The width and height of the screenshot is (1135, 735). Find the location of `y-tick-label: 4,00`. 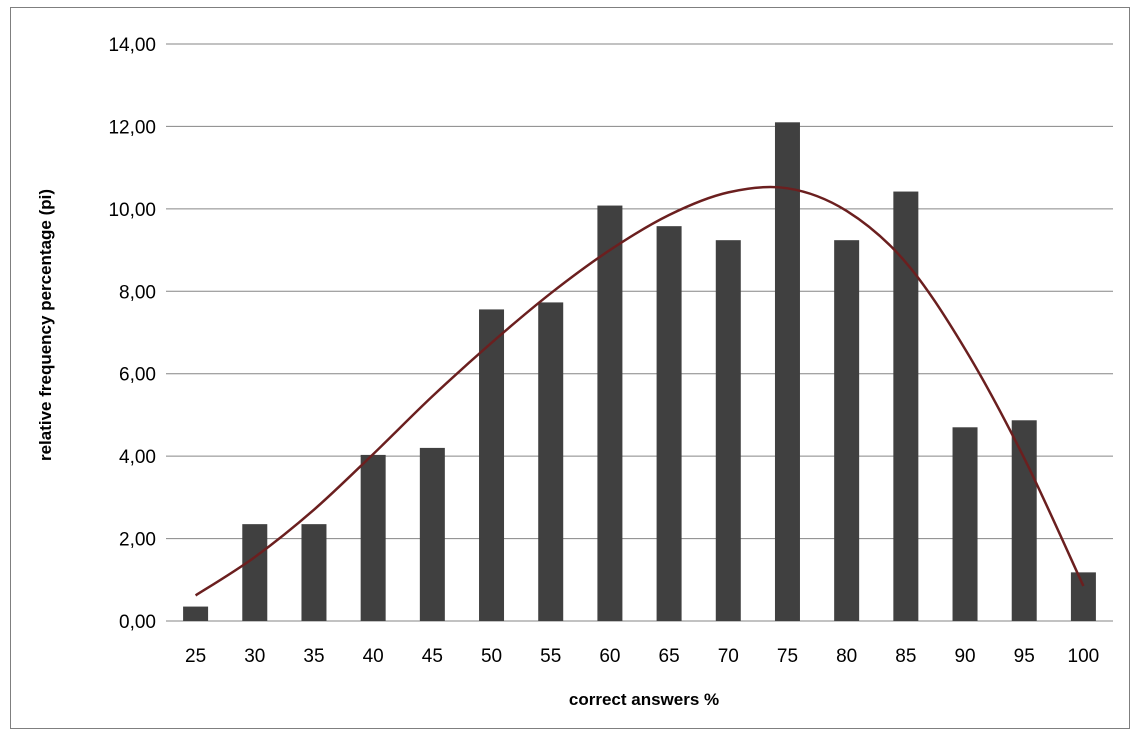

y-tick-label: 4,00 is located at coordinates (137, 457).